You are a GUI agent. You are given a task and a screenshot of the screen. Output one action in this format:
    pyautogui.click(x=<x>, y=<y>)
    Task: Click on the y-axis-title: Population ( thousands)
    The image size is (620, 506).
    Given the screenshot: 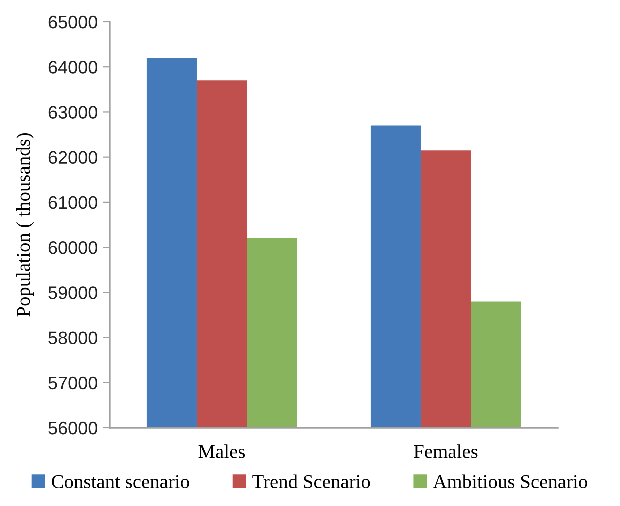 What is the action you would take?
    pyautogui.click(x=25, y=225)
    